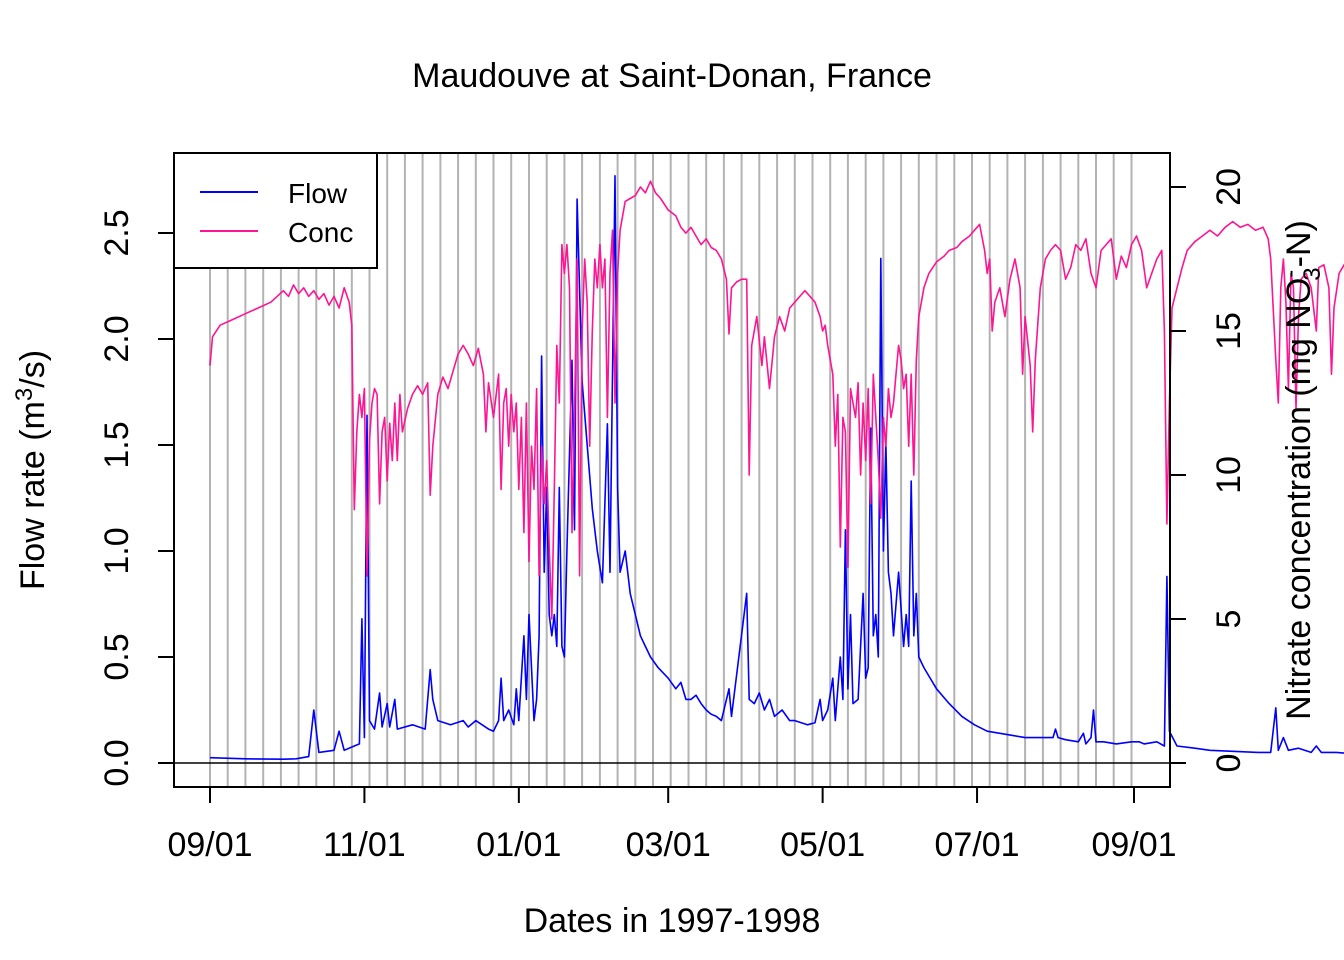 The height and width of the screenshot is (960, 1344). What do you see at coordinates (668, 845) in the screenshot?
I see `x-tick-label: 03/01` at bounding box center [668, 845].